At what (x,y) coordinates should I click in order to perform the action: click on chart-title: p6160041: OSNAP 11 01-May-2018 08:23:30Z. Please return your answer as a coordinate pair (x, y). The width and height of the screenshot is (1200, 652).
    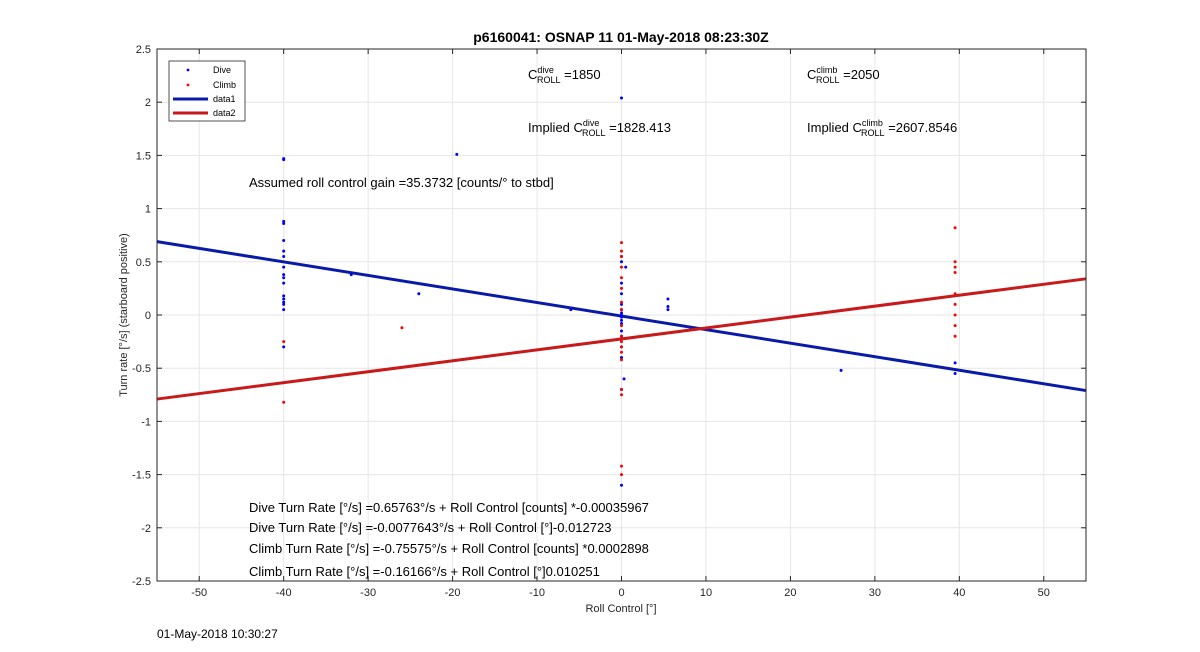
    Looking at the image, I should click on (621, 37).